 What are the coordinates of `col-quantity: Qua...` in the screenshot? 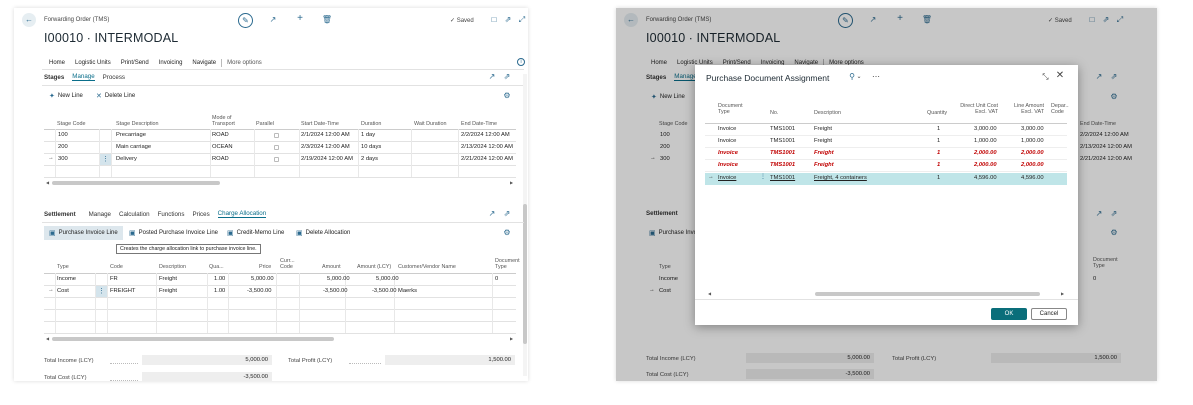 It's located at (216, 267).